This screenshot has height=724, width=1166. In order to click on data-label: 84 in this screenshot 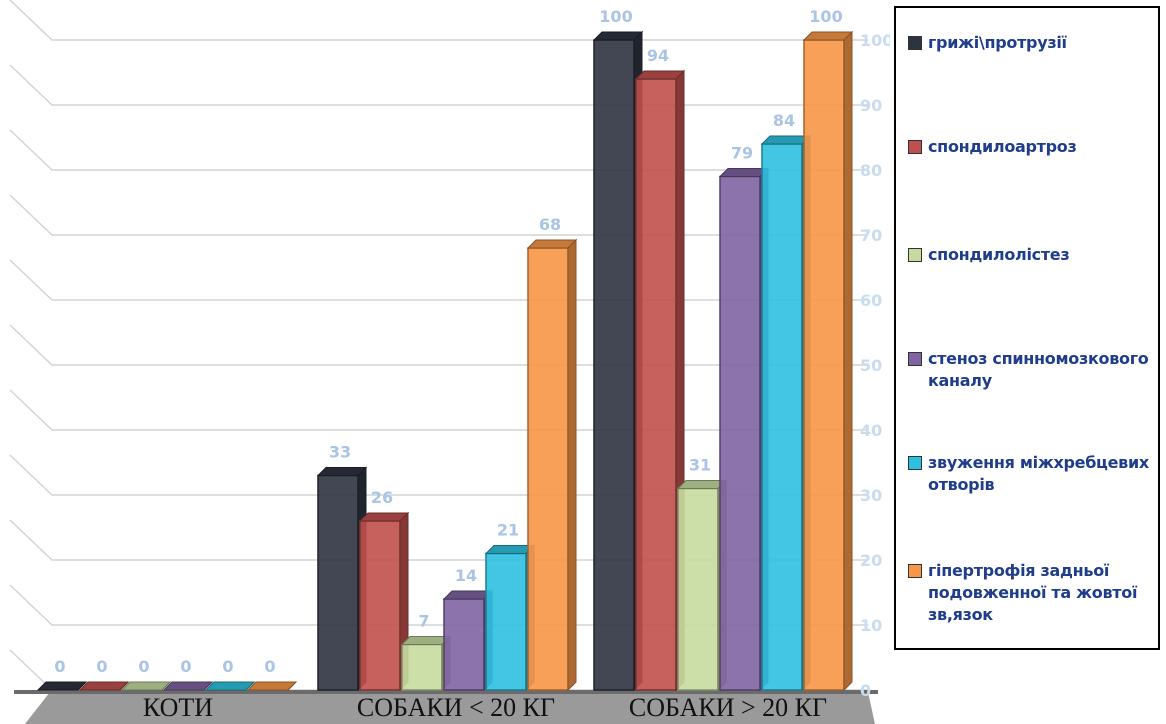, I will do `click(784, 120)`.